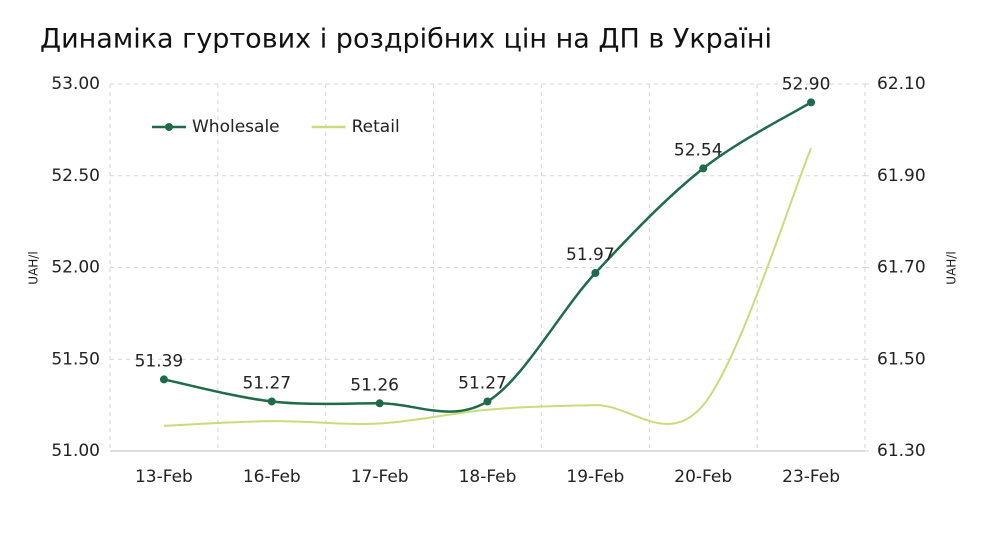  What do you see at coordinates (169, 127) in the screenshot?
I see `legend-marker` at bounding box center [169, 127].